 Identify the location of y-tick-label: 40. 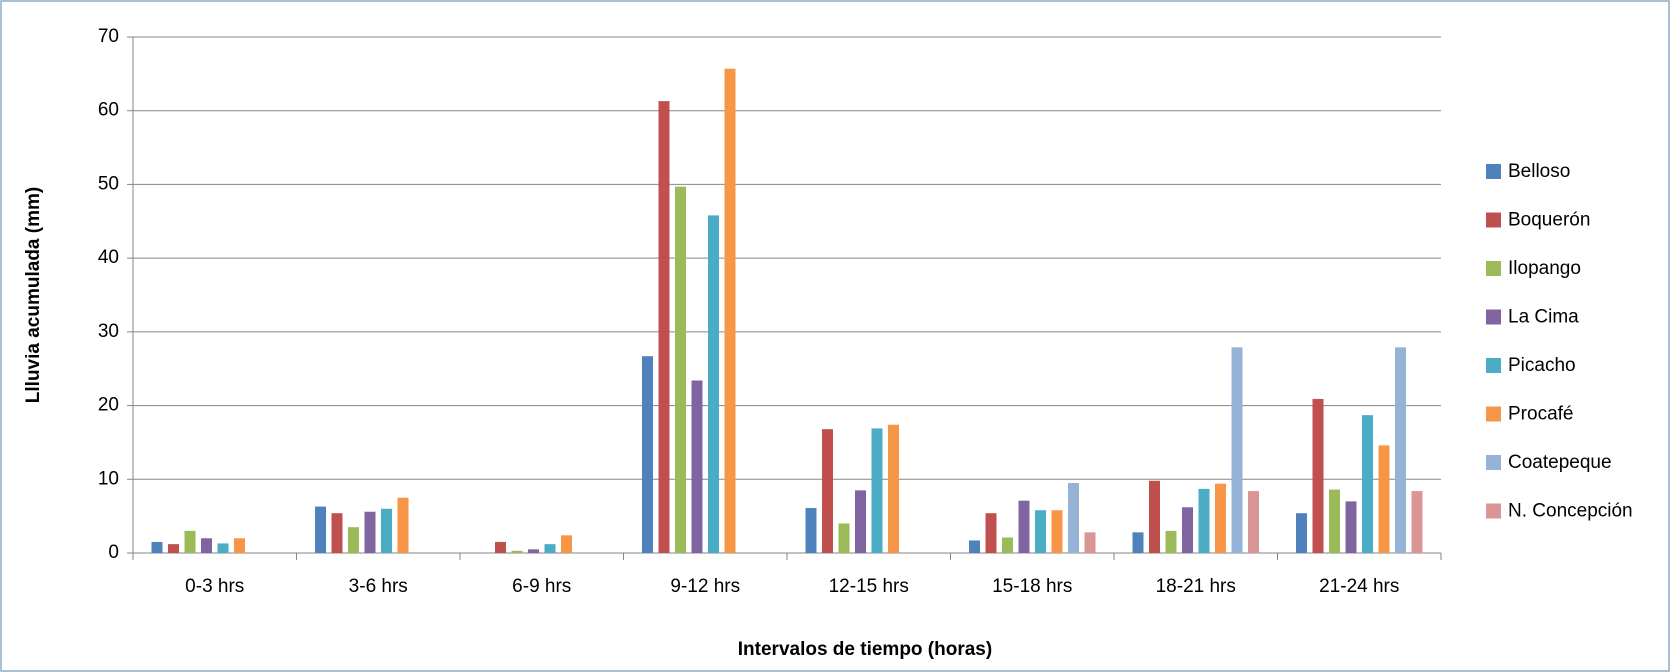
(108, 257).